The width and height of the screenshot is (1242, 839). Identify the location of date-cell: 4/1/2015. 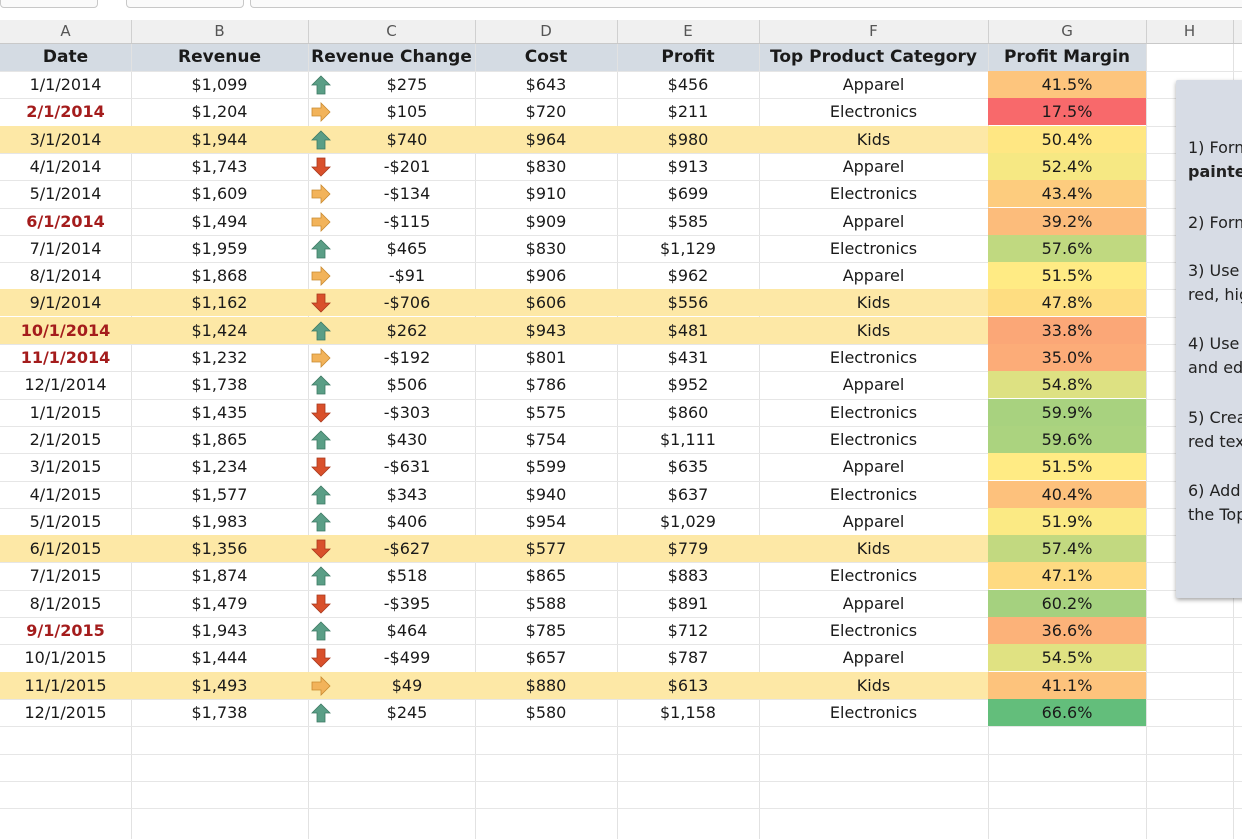
(65, 494).